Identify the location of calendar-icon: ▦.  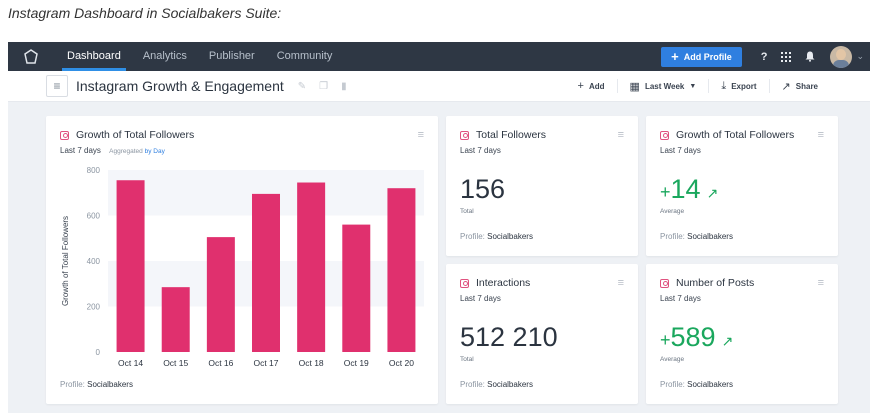
(634, 86).